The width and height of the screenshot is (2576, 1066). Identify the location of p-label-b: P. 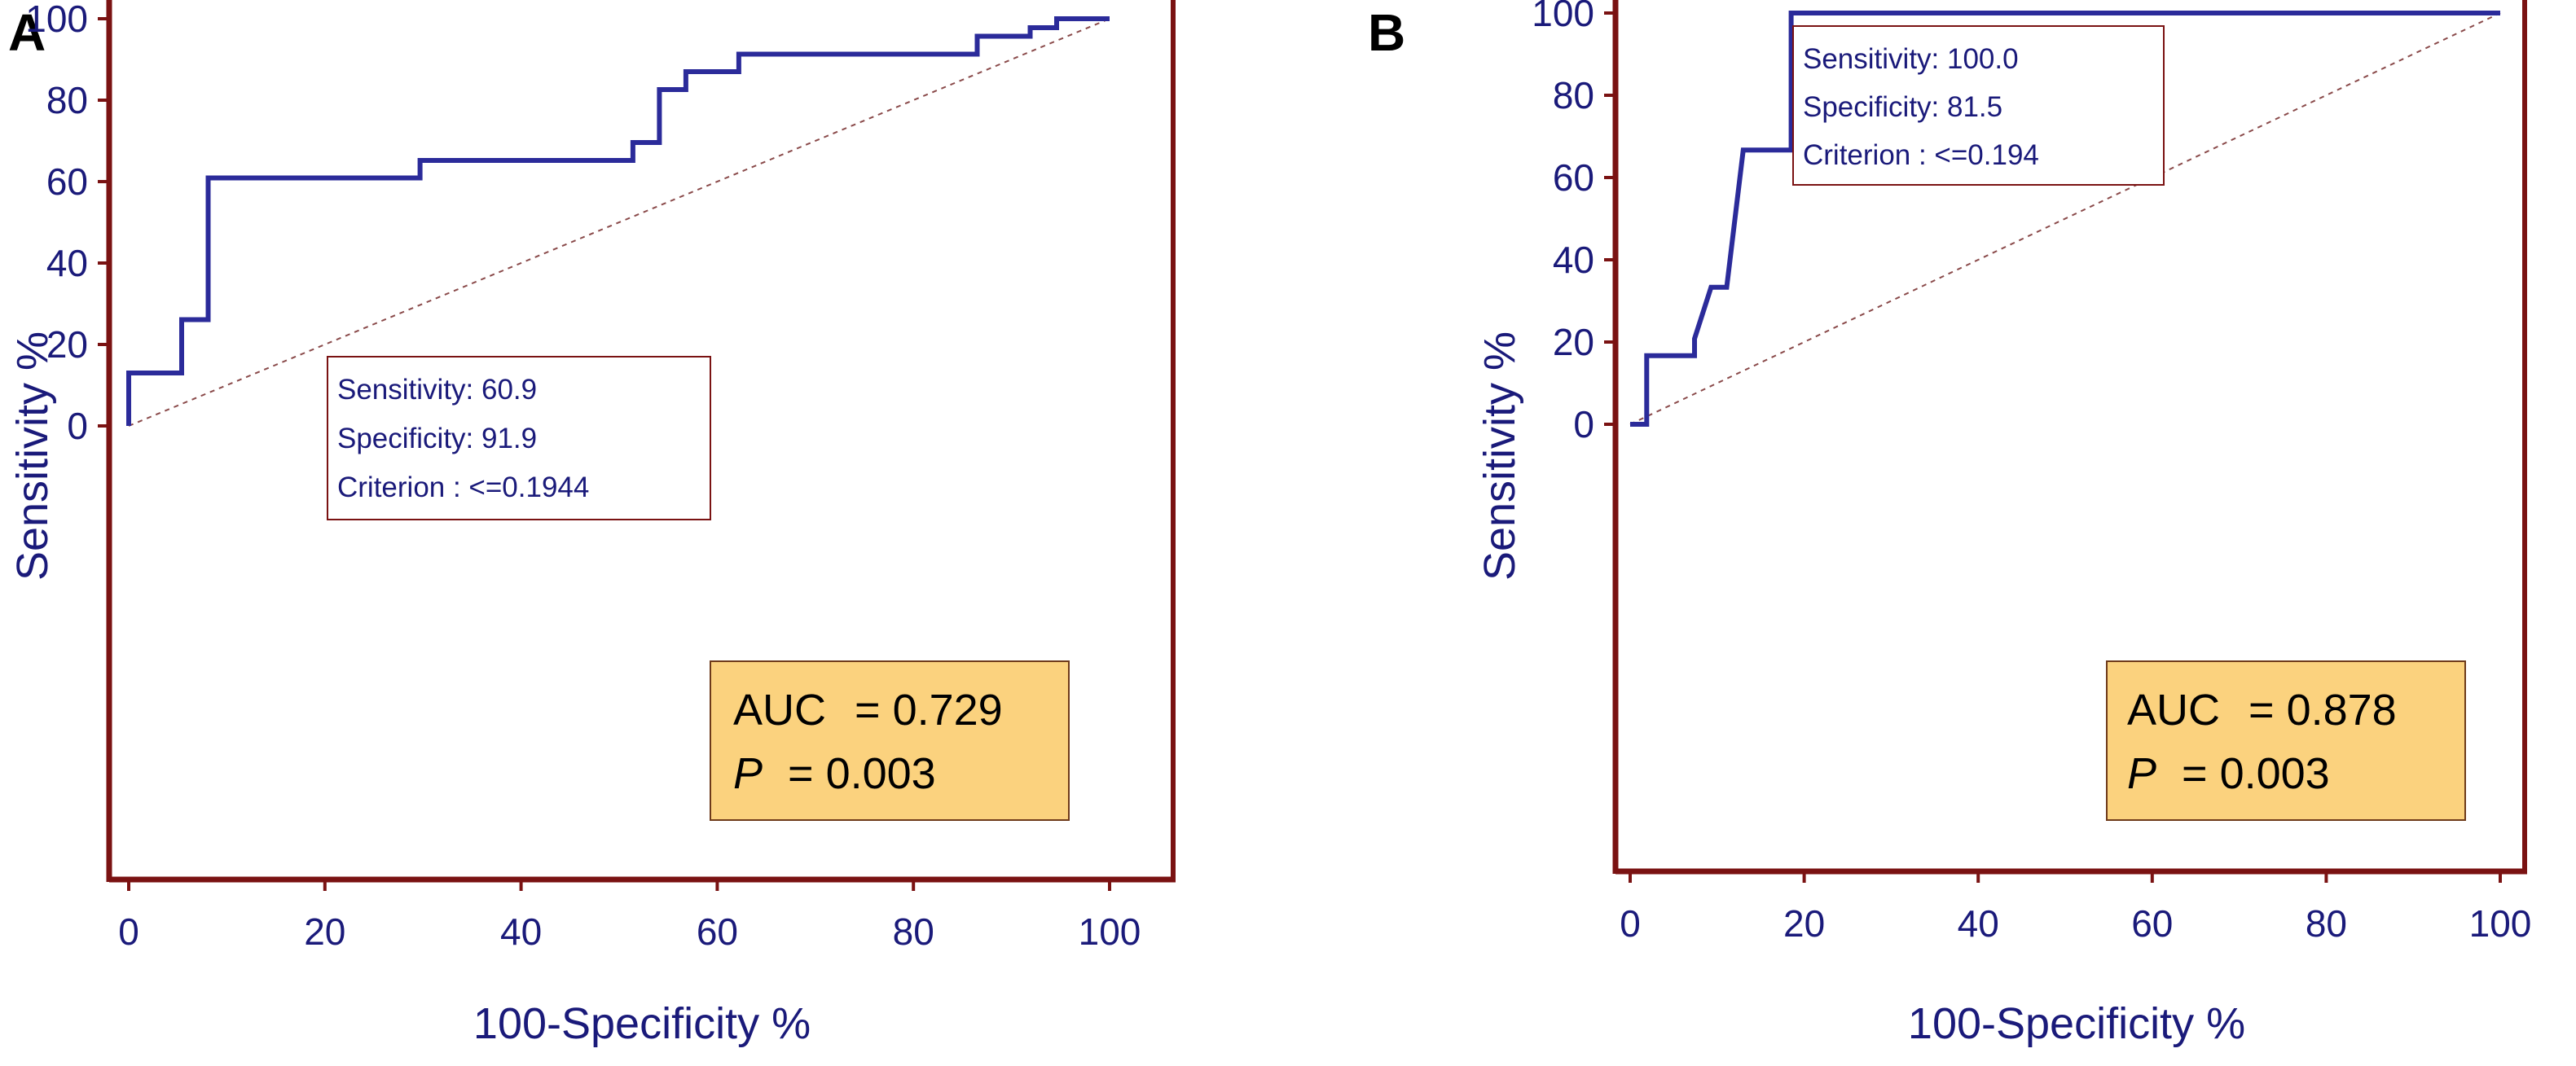
(2141, 773).